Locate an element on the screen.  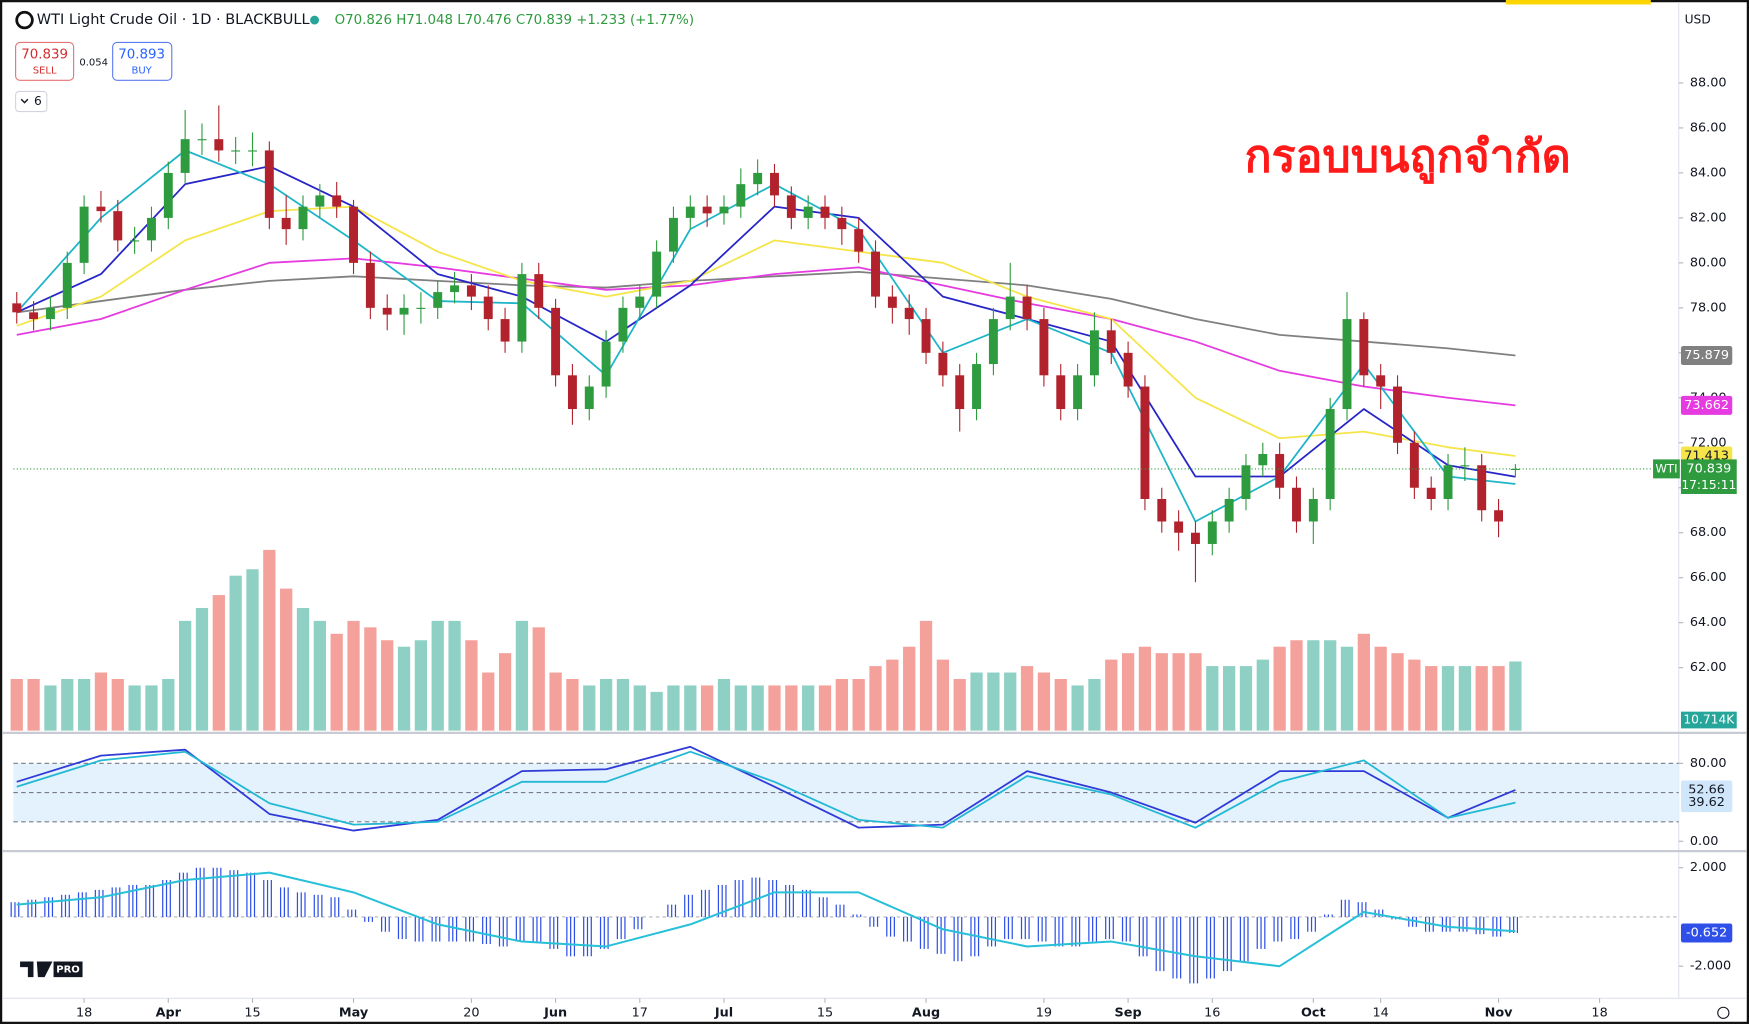
spread: 0.054 is located at coordinates (93, 62).